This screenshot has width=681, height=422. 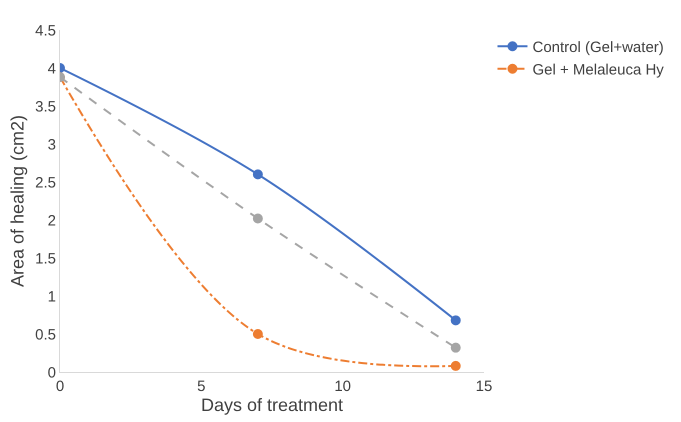 I want to click on y-tick-label: 3.5, so click(x=45, y=107).